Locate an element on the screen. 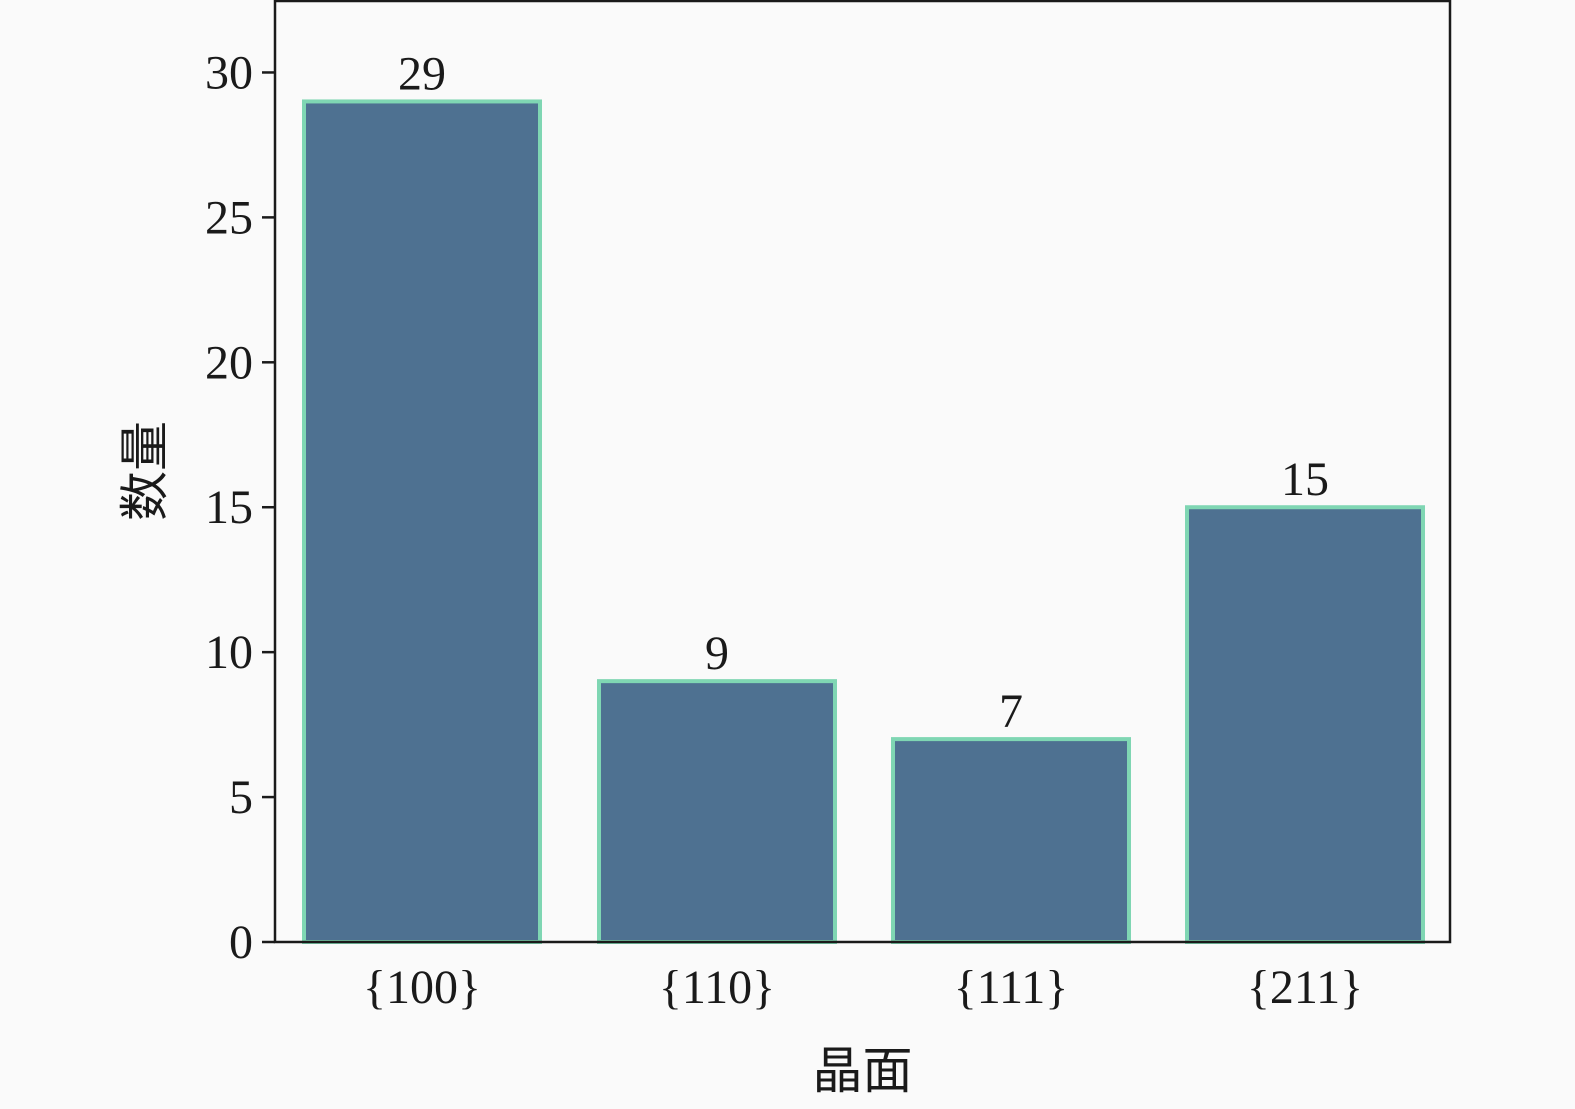 Image resolution: width=1575 pixels, height=1109 pixels. x-tick-label-2: {111} is located at coordinates (1011, 987).